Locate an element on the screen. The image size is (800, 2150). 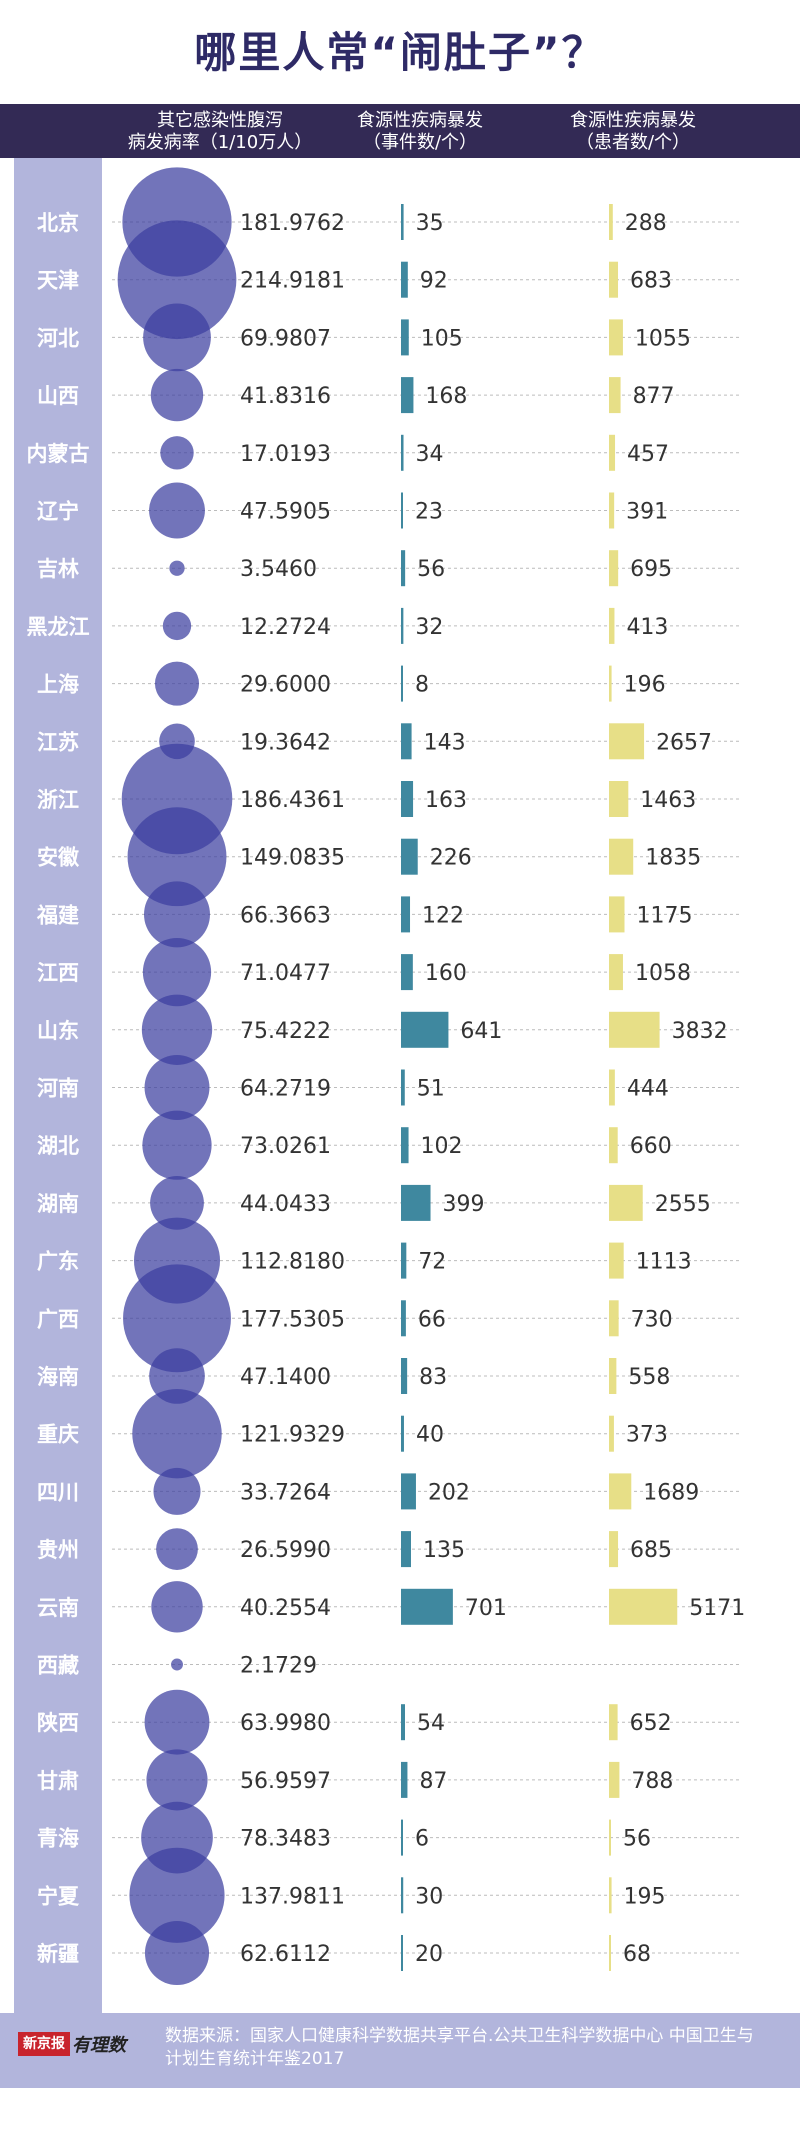
bubble-辽宁 is located at coordinates (177, 510).